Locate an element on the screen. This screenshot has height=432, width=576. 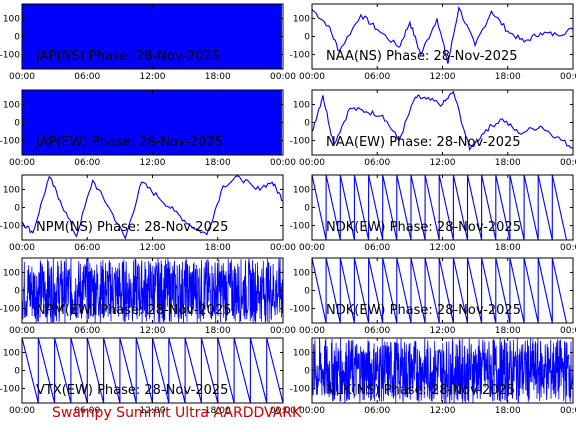
panel-label: JAP(NS) Phase: 28-Nov-2025 is located at coordinates (127, 56).